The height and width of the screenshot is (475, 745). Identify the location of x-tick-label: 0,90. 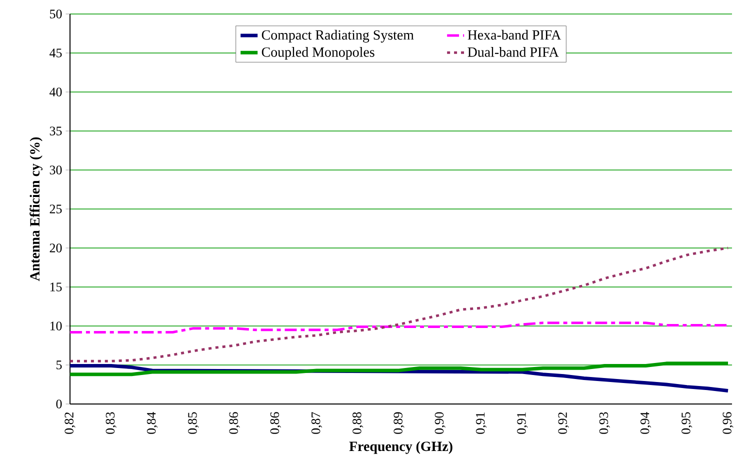
(440, 423).